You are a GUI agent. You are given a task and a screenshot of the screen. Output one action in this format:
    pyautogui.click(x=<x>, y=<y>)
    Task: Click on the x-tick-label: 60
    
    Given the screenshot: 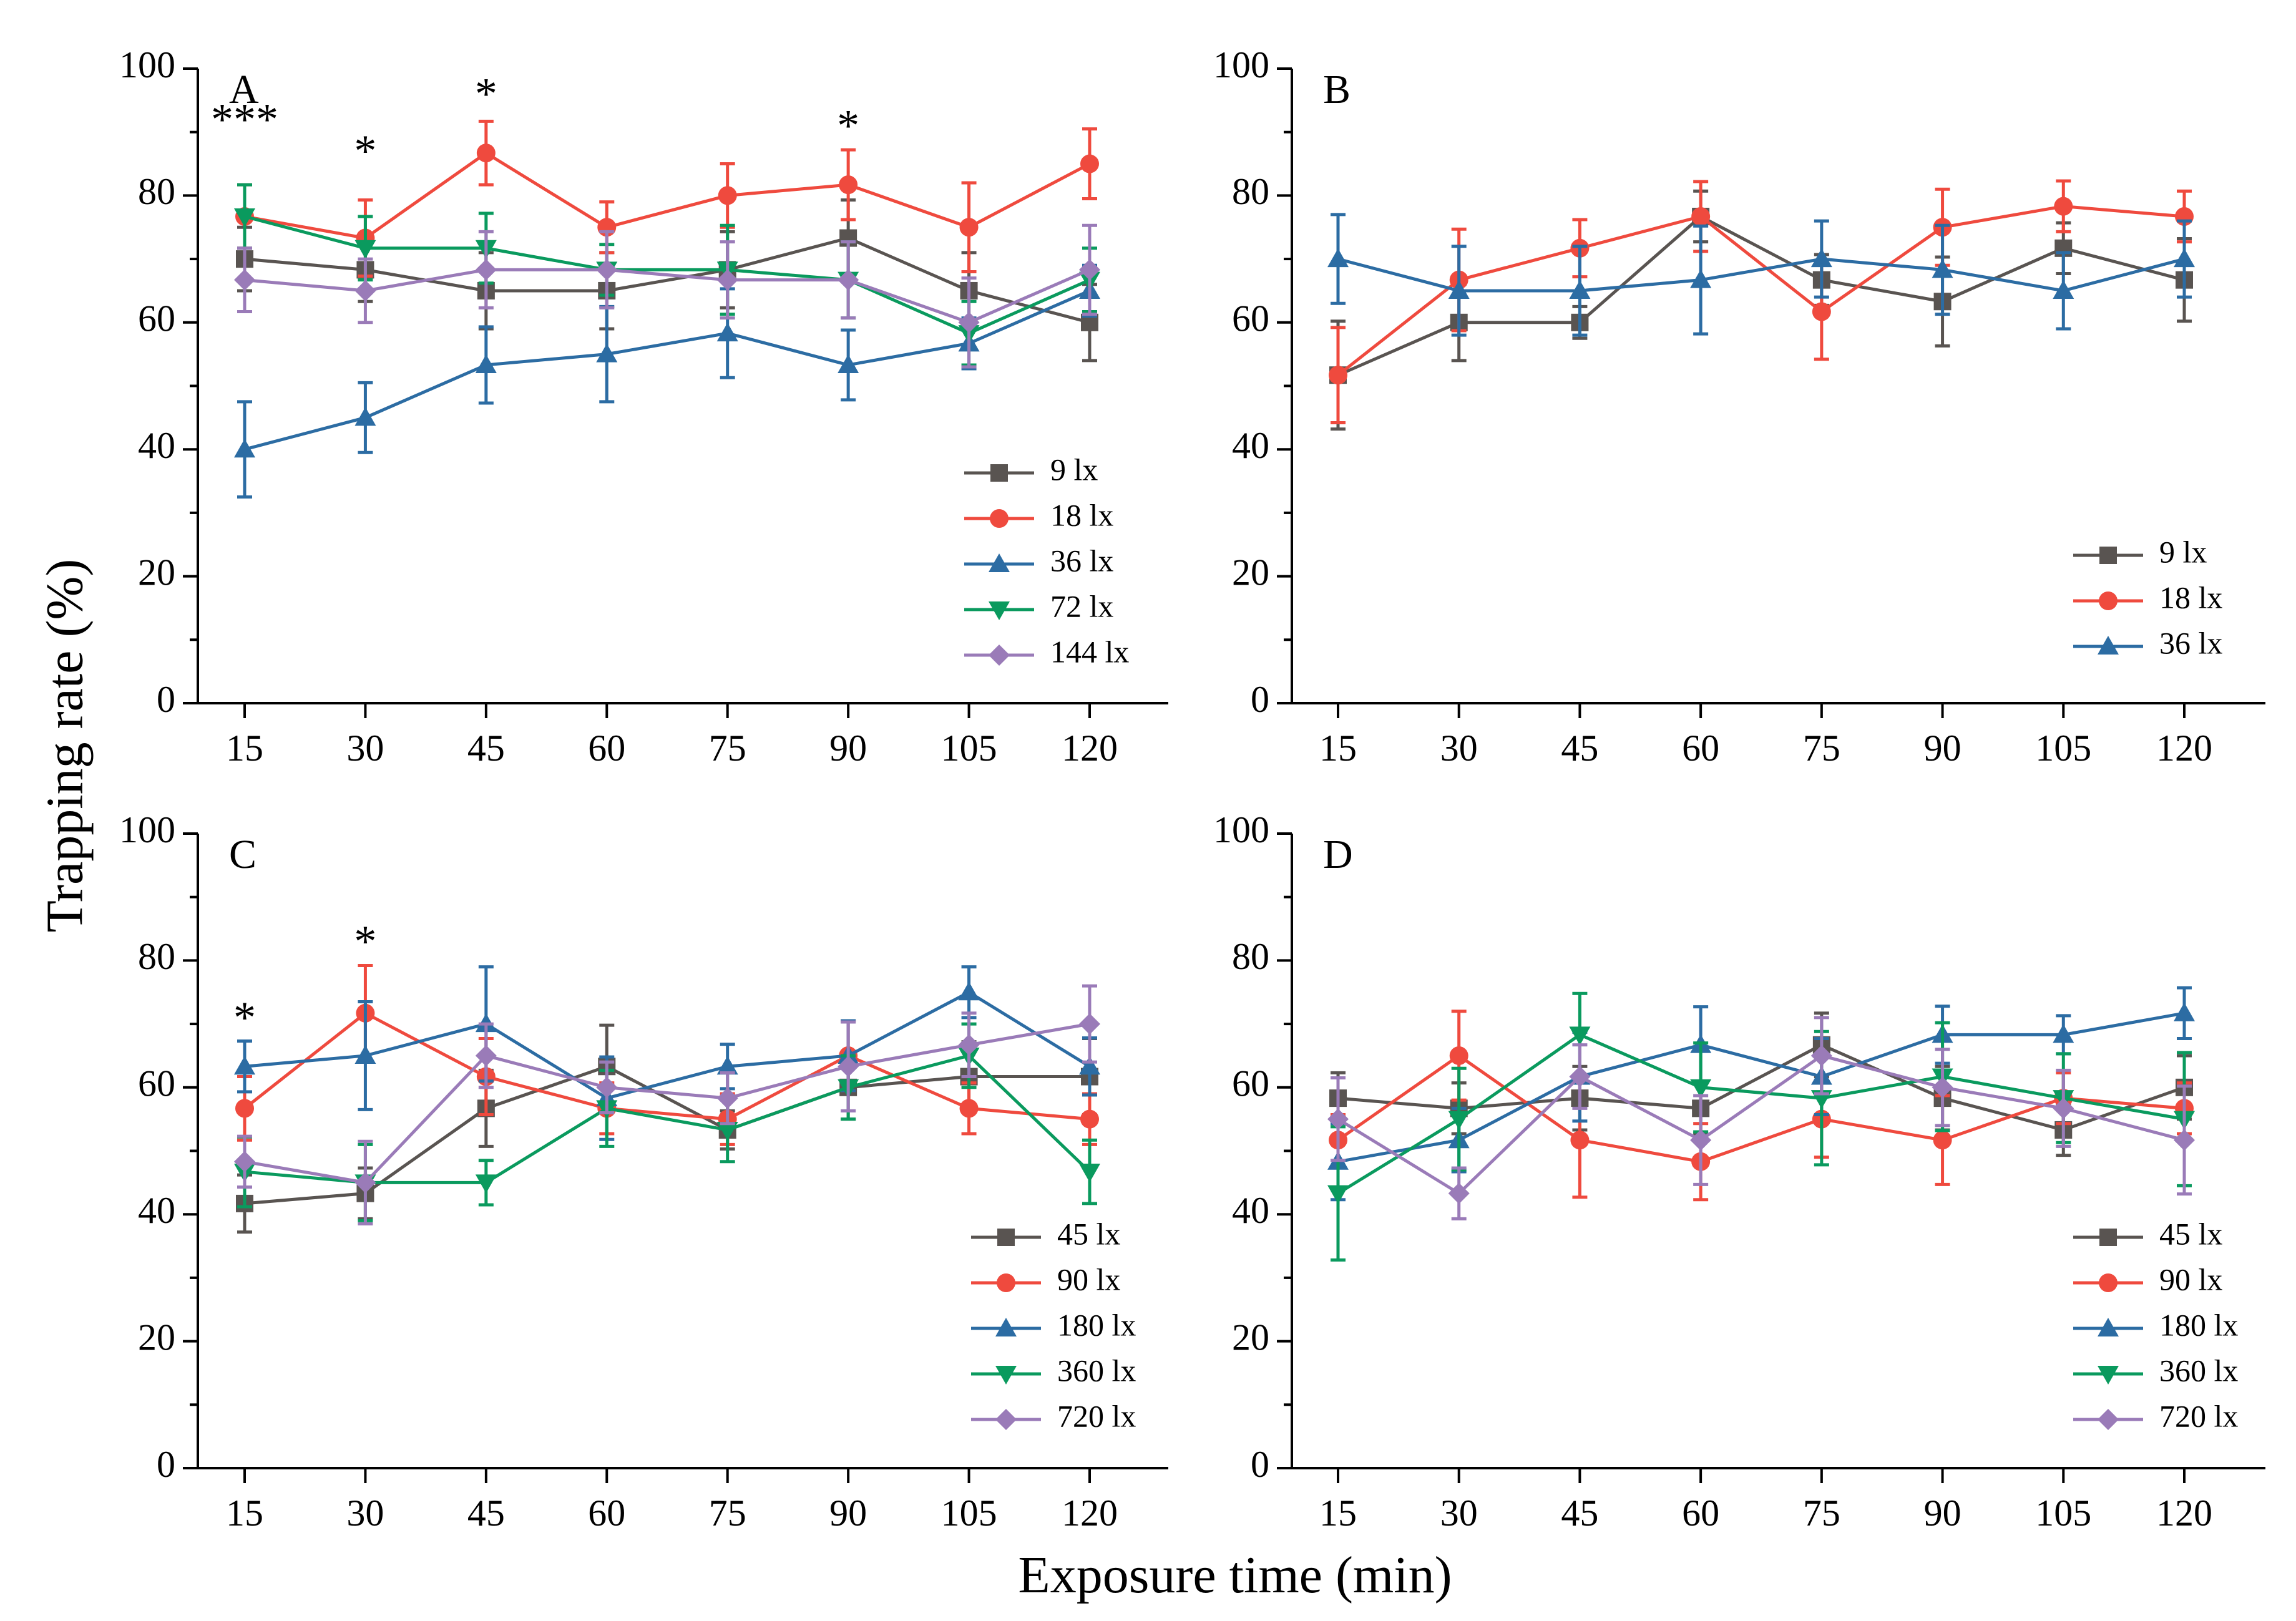 What is the action you would take?
    pyautogui.click(x=1700, y=1513)
    